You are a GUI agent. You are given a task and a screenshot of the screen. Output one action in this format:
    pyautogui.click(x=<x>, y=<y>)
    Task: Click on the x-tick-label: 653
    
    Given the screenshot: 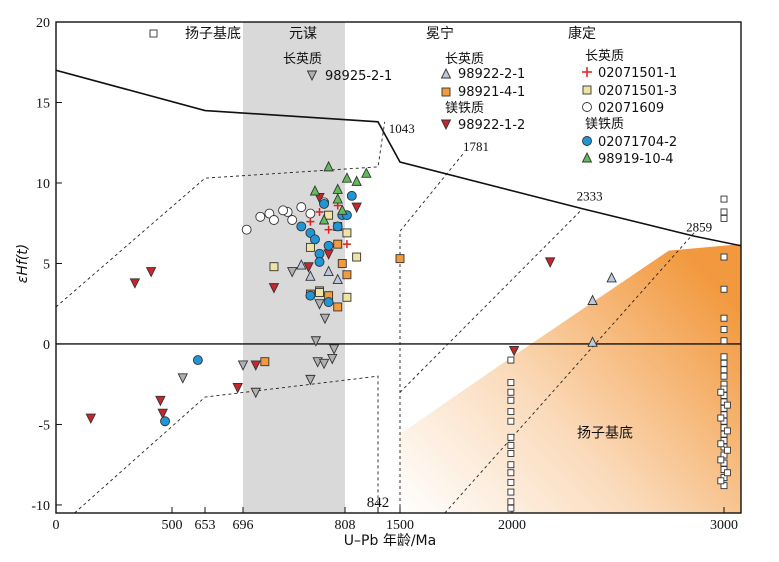 What is the action you would take?
    pyautogui.click(x=205, y=525)
    